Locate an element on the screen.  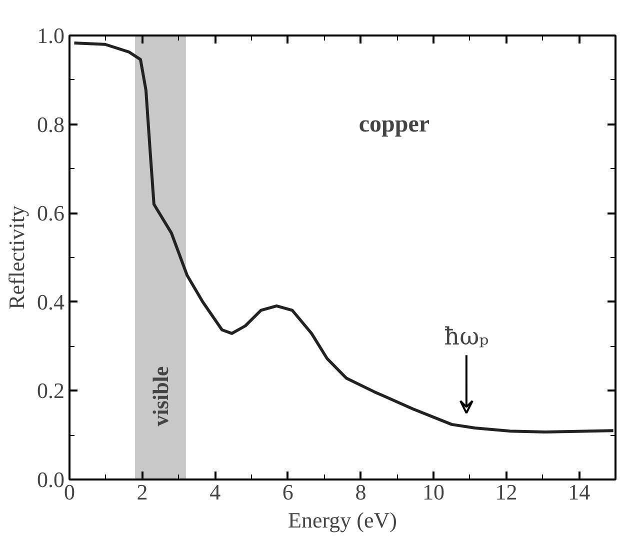
x-tick-label: 0 is located at coordinates (69, 492).